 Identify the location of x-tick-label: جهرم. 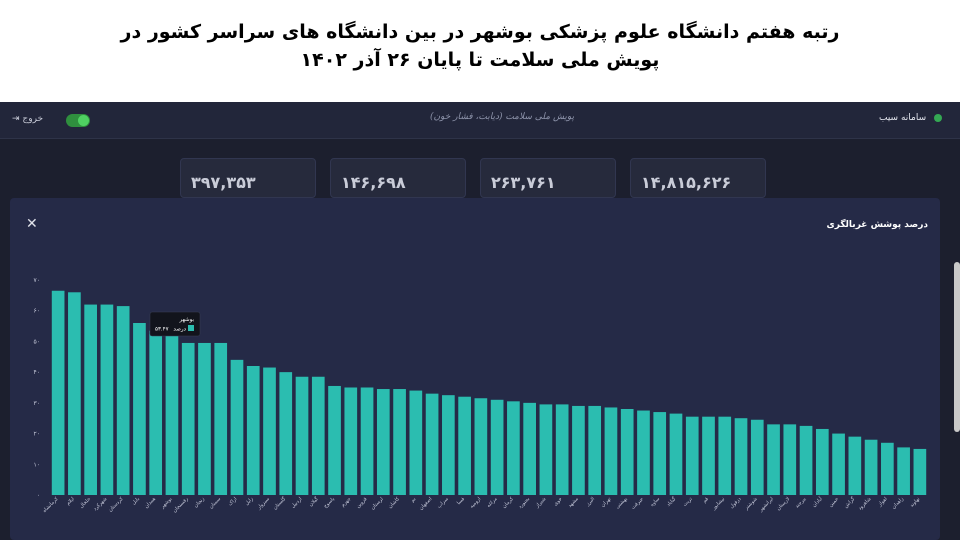
(346, 502).